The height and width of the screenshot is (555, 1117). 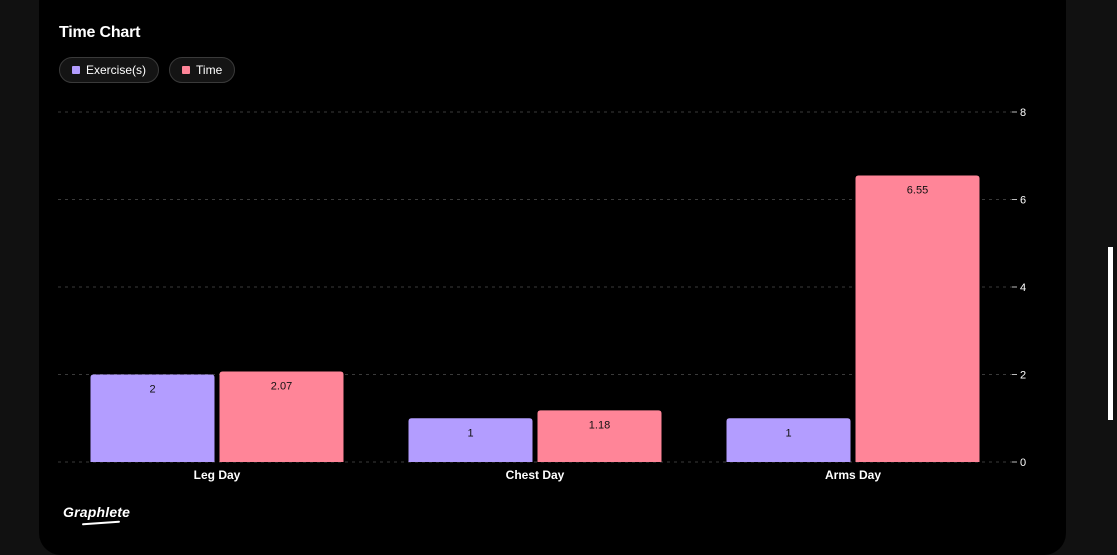 What do you see at coordinates (1023, 376) in the screenshot?
I see `y-tick-label: 2` at bounding box center [1023, 376].